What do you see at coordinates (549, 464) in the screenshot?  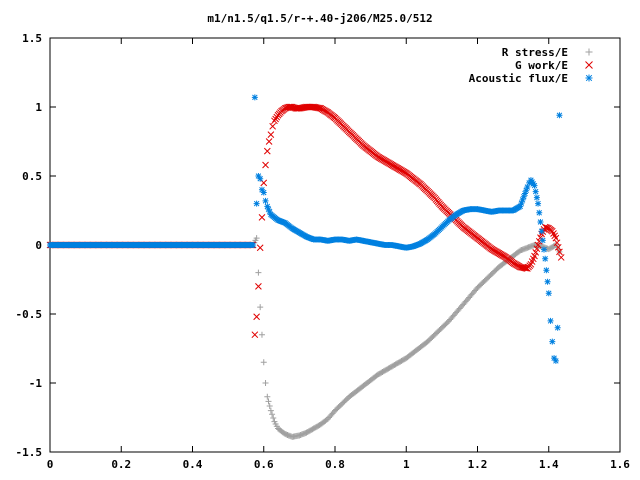 I see `x-tick-label: 1.4` at bounding box center [549, 464].